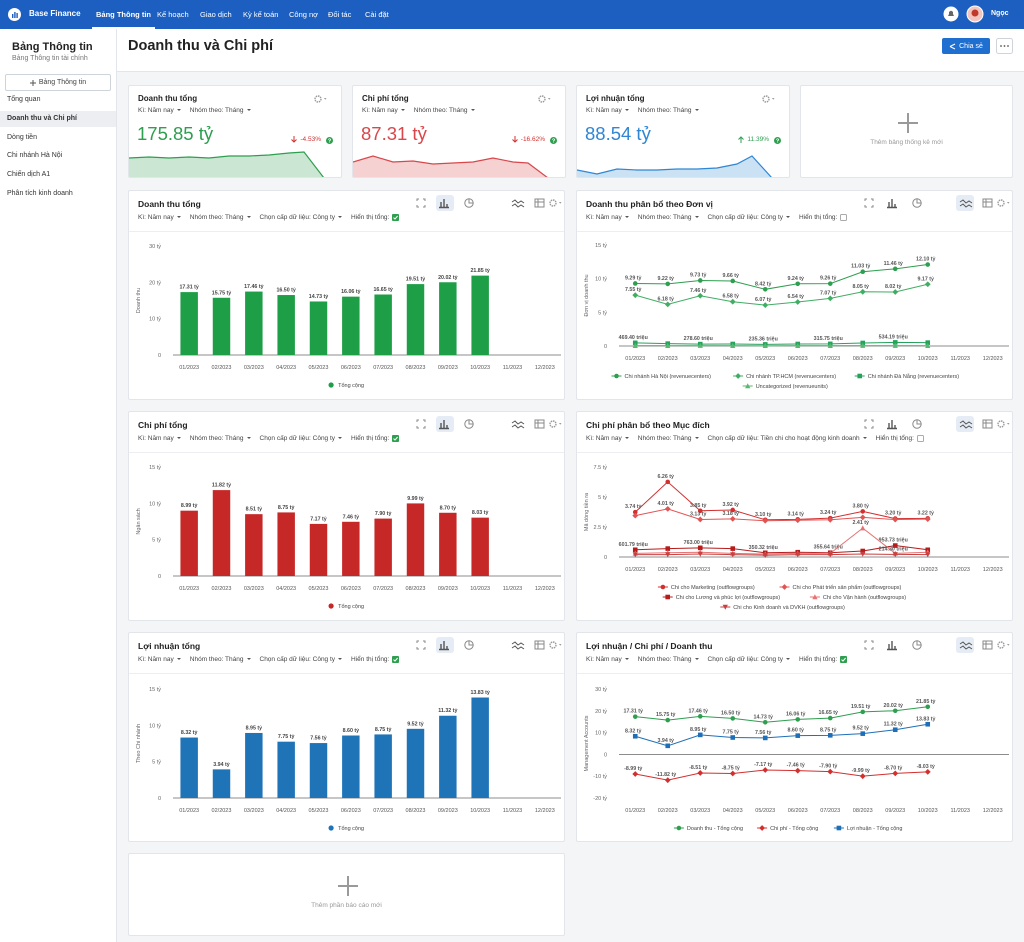 The image size is (1024, 942). I want to click on value-label: 3.18 tỷ, so click(731, 514).